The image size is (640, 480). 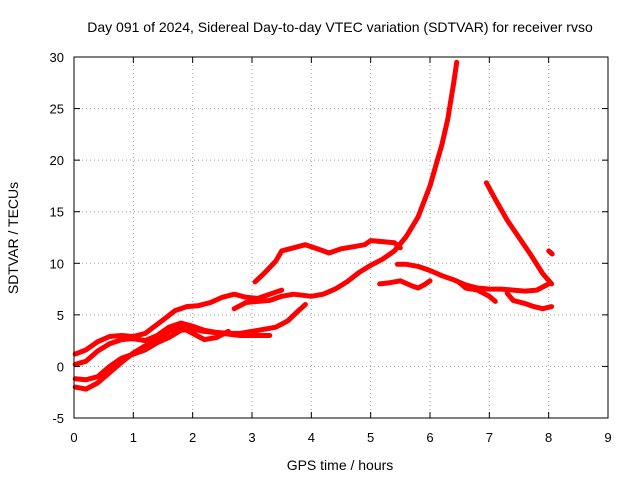 What do you see at coordinates (57, 109) in the screenshot?
I see `y-tick-label: 25` at bounding box center [57, 109].